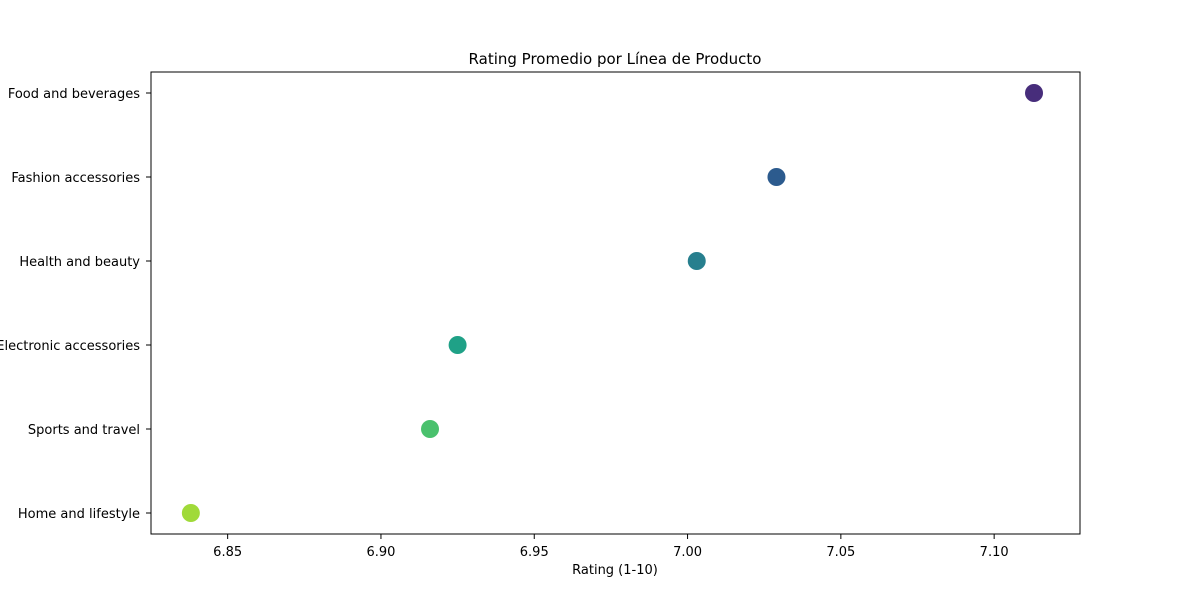 The width and height of the screenshot is (1200, 600). Describe the element at coordinates (74, 94) in the screenshot. I see `y-tick-label: Food and beverages` at that location.